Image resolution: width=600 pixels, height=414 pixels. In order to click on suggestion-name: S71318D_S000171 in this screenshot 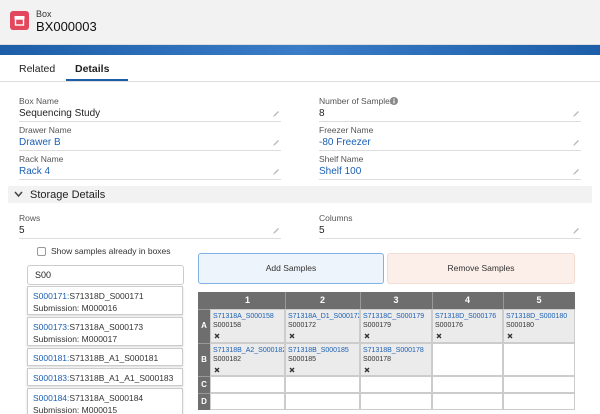, I will do `click(106, 296)`.